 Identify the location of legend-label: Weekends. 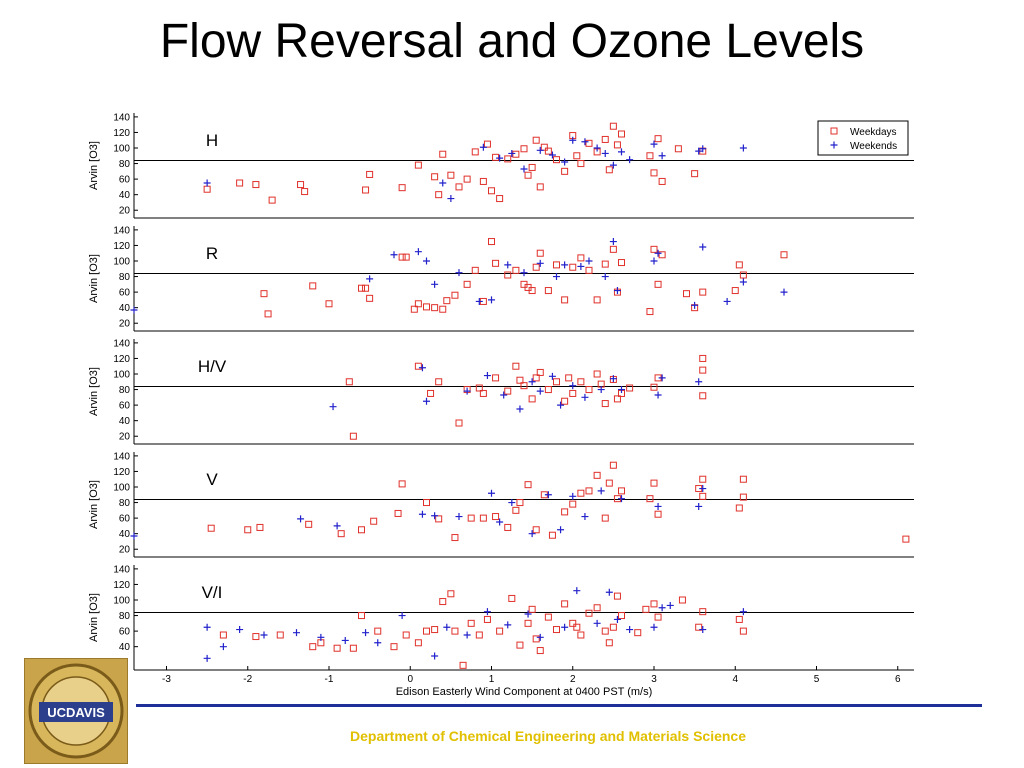
(873, 146).